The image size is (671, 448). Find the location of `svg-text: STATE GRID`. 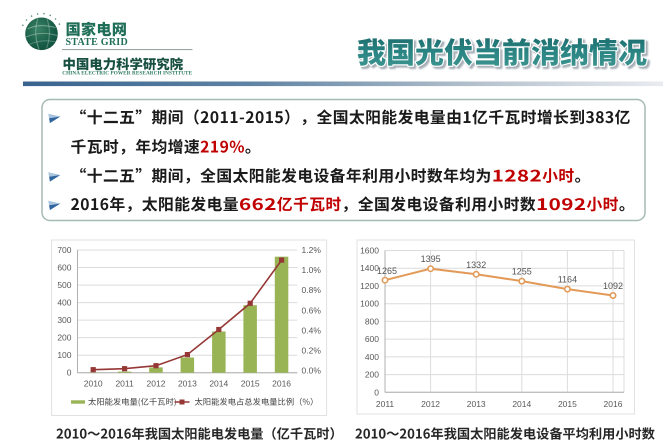

svg-text: STATE GRID is located at coordinates (97, 42).